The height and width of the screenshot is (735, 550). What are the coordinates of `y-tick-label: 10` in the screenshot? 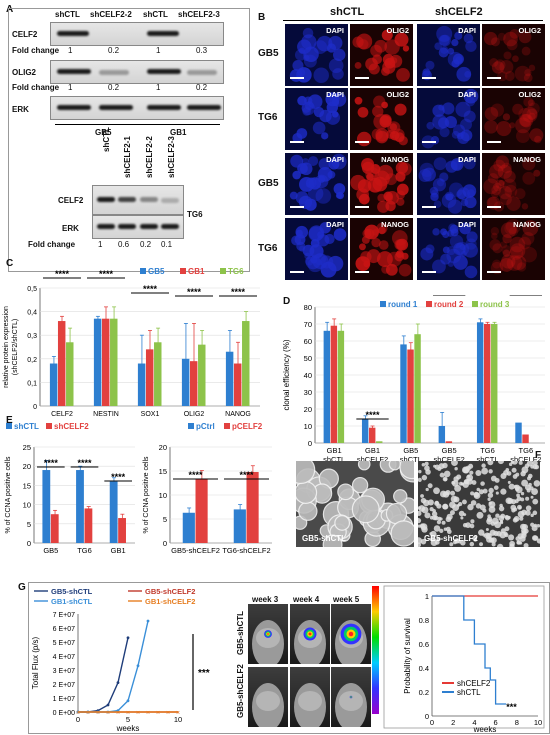 It's located at (308, 426).